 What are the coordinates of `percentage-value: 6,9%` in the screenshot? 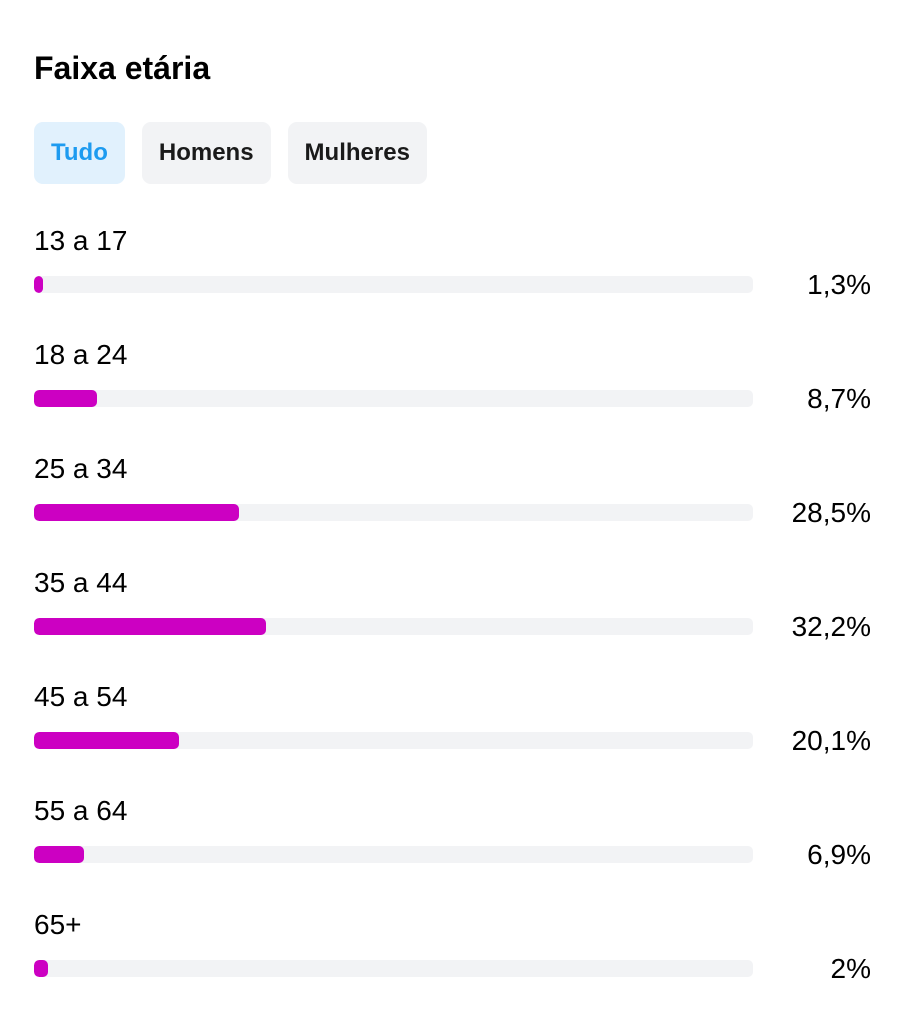 It's located at (839, 854).